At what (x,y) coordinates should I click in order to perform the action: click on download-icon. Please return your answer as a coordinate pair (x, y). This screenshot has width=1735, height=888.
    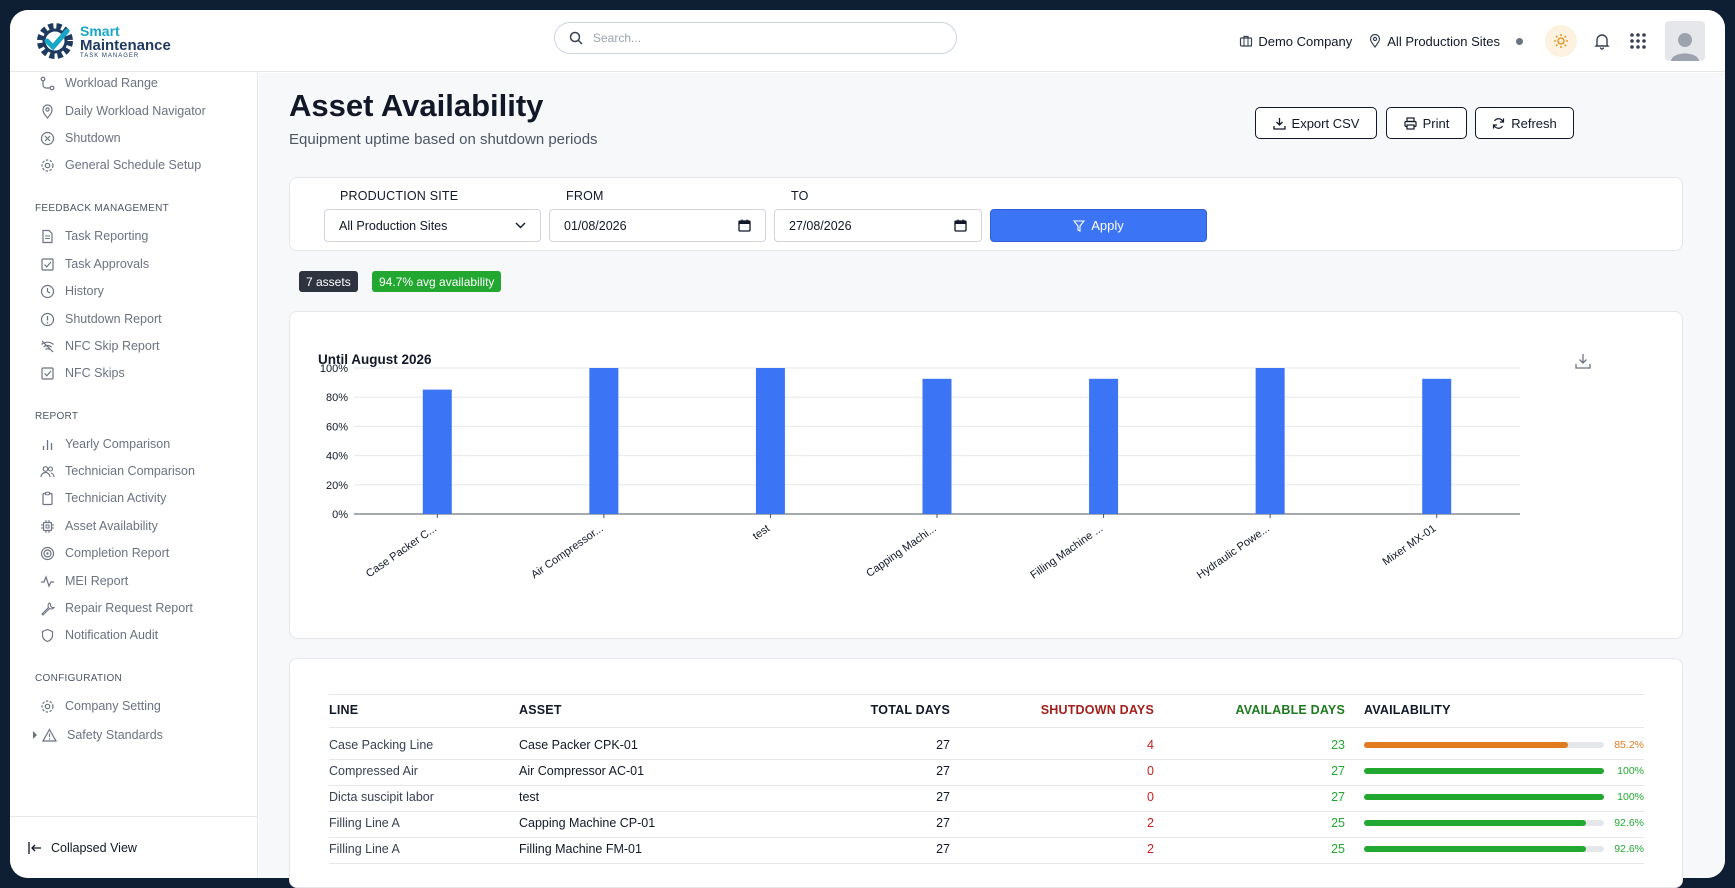
    Looking at the image, I should click on (1279, 123).